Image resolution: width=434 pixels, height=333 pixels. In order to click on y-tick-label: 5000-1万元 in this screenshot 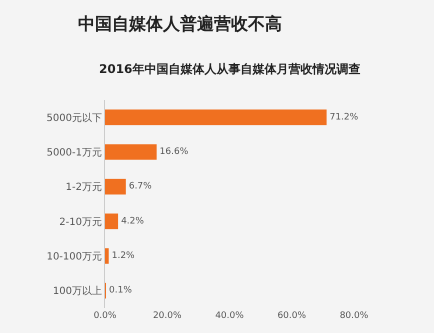, I will do `click(74, 153)`.